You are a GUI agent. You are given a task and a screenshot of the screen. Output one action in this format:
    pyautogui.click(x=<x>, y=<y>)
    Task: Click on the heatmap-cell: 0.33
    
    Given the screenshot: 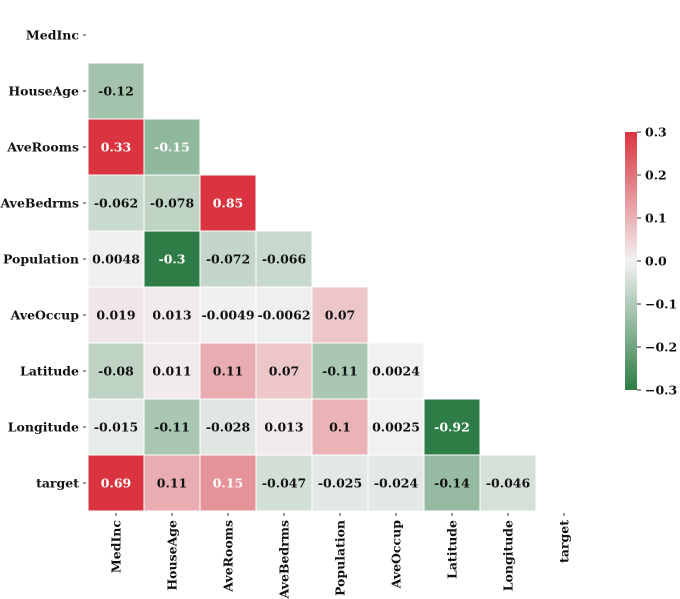 What is the action you would take?
    pyautogui.click(x=116, y=147)
    